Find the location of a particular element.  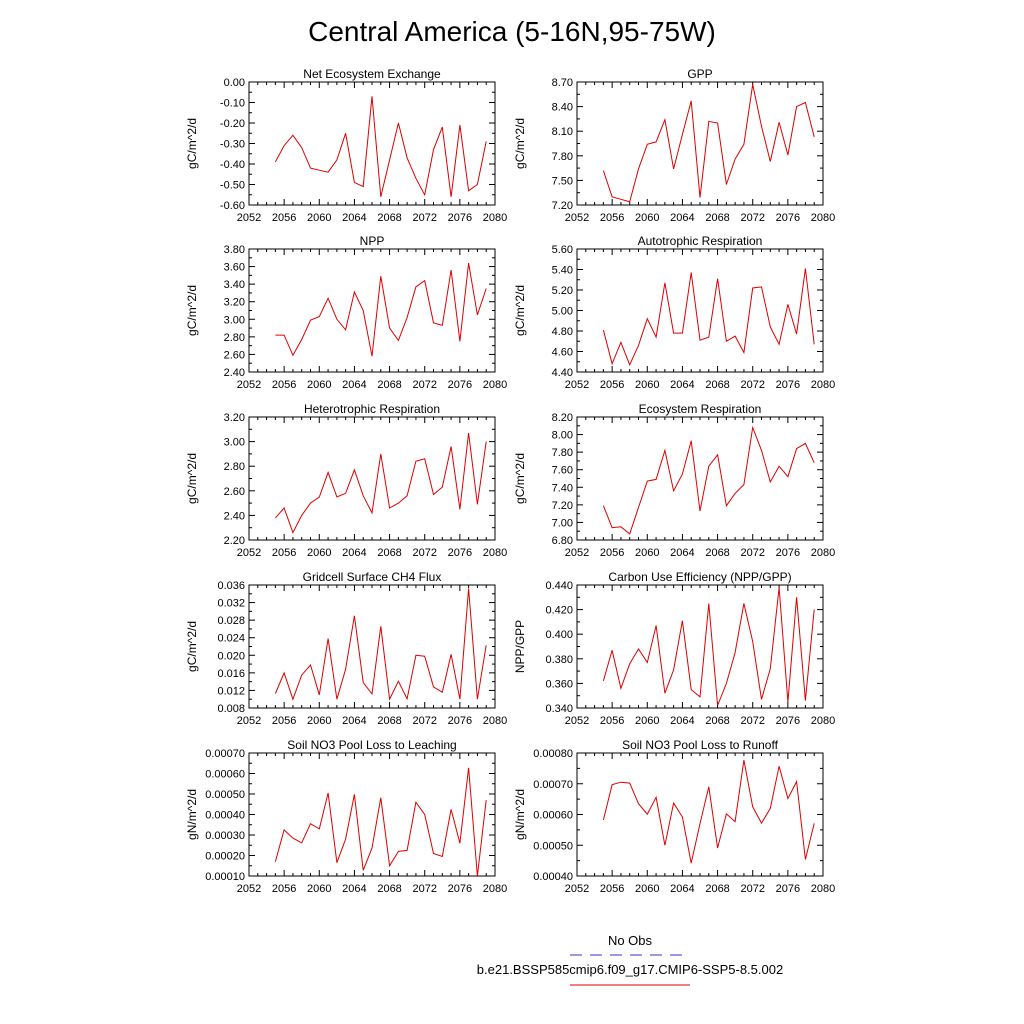

y-tick-label: 0.032 is located at coordinates (231, 604).